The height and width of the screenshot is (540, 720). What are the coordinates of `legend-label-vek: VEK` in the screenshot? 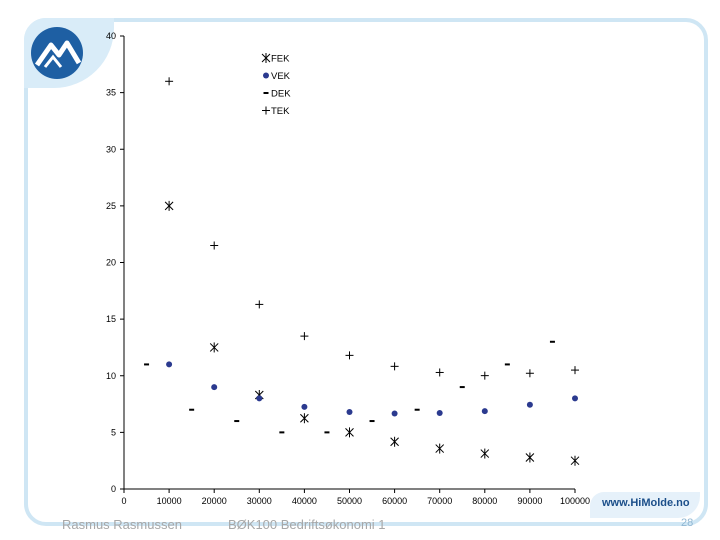 It's located at (281, 76).